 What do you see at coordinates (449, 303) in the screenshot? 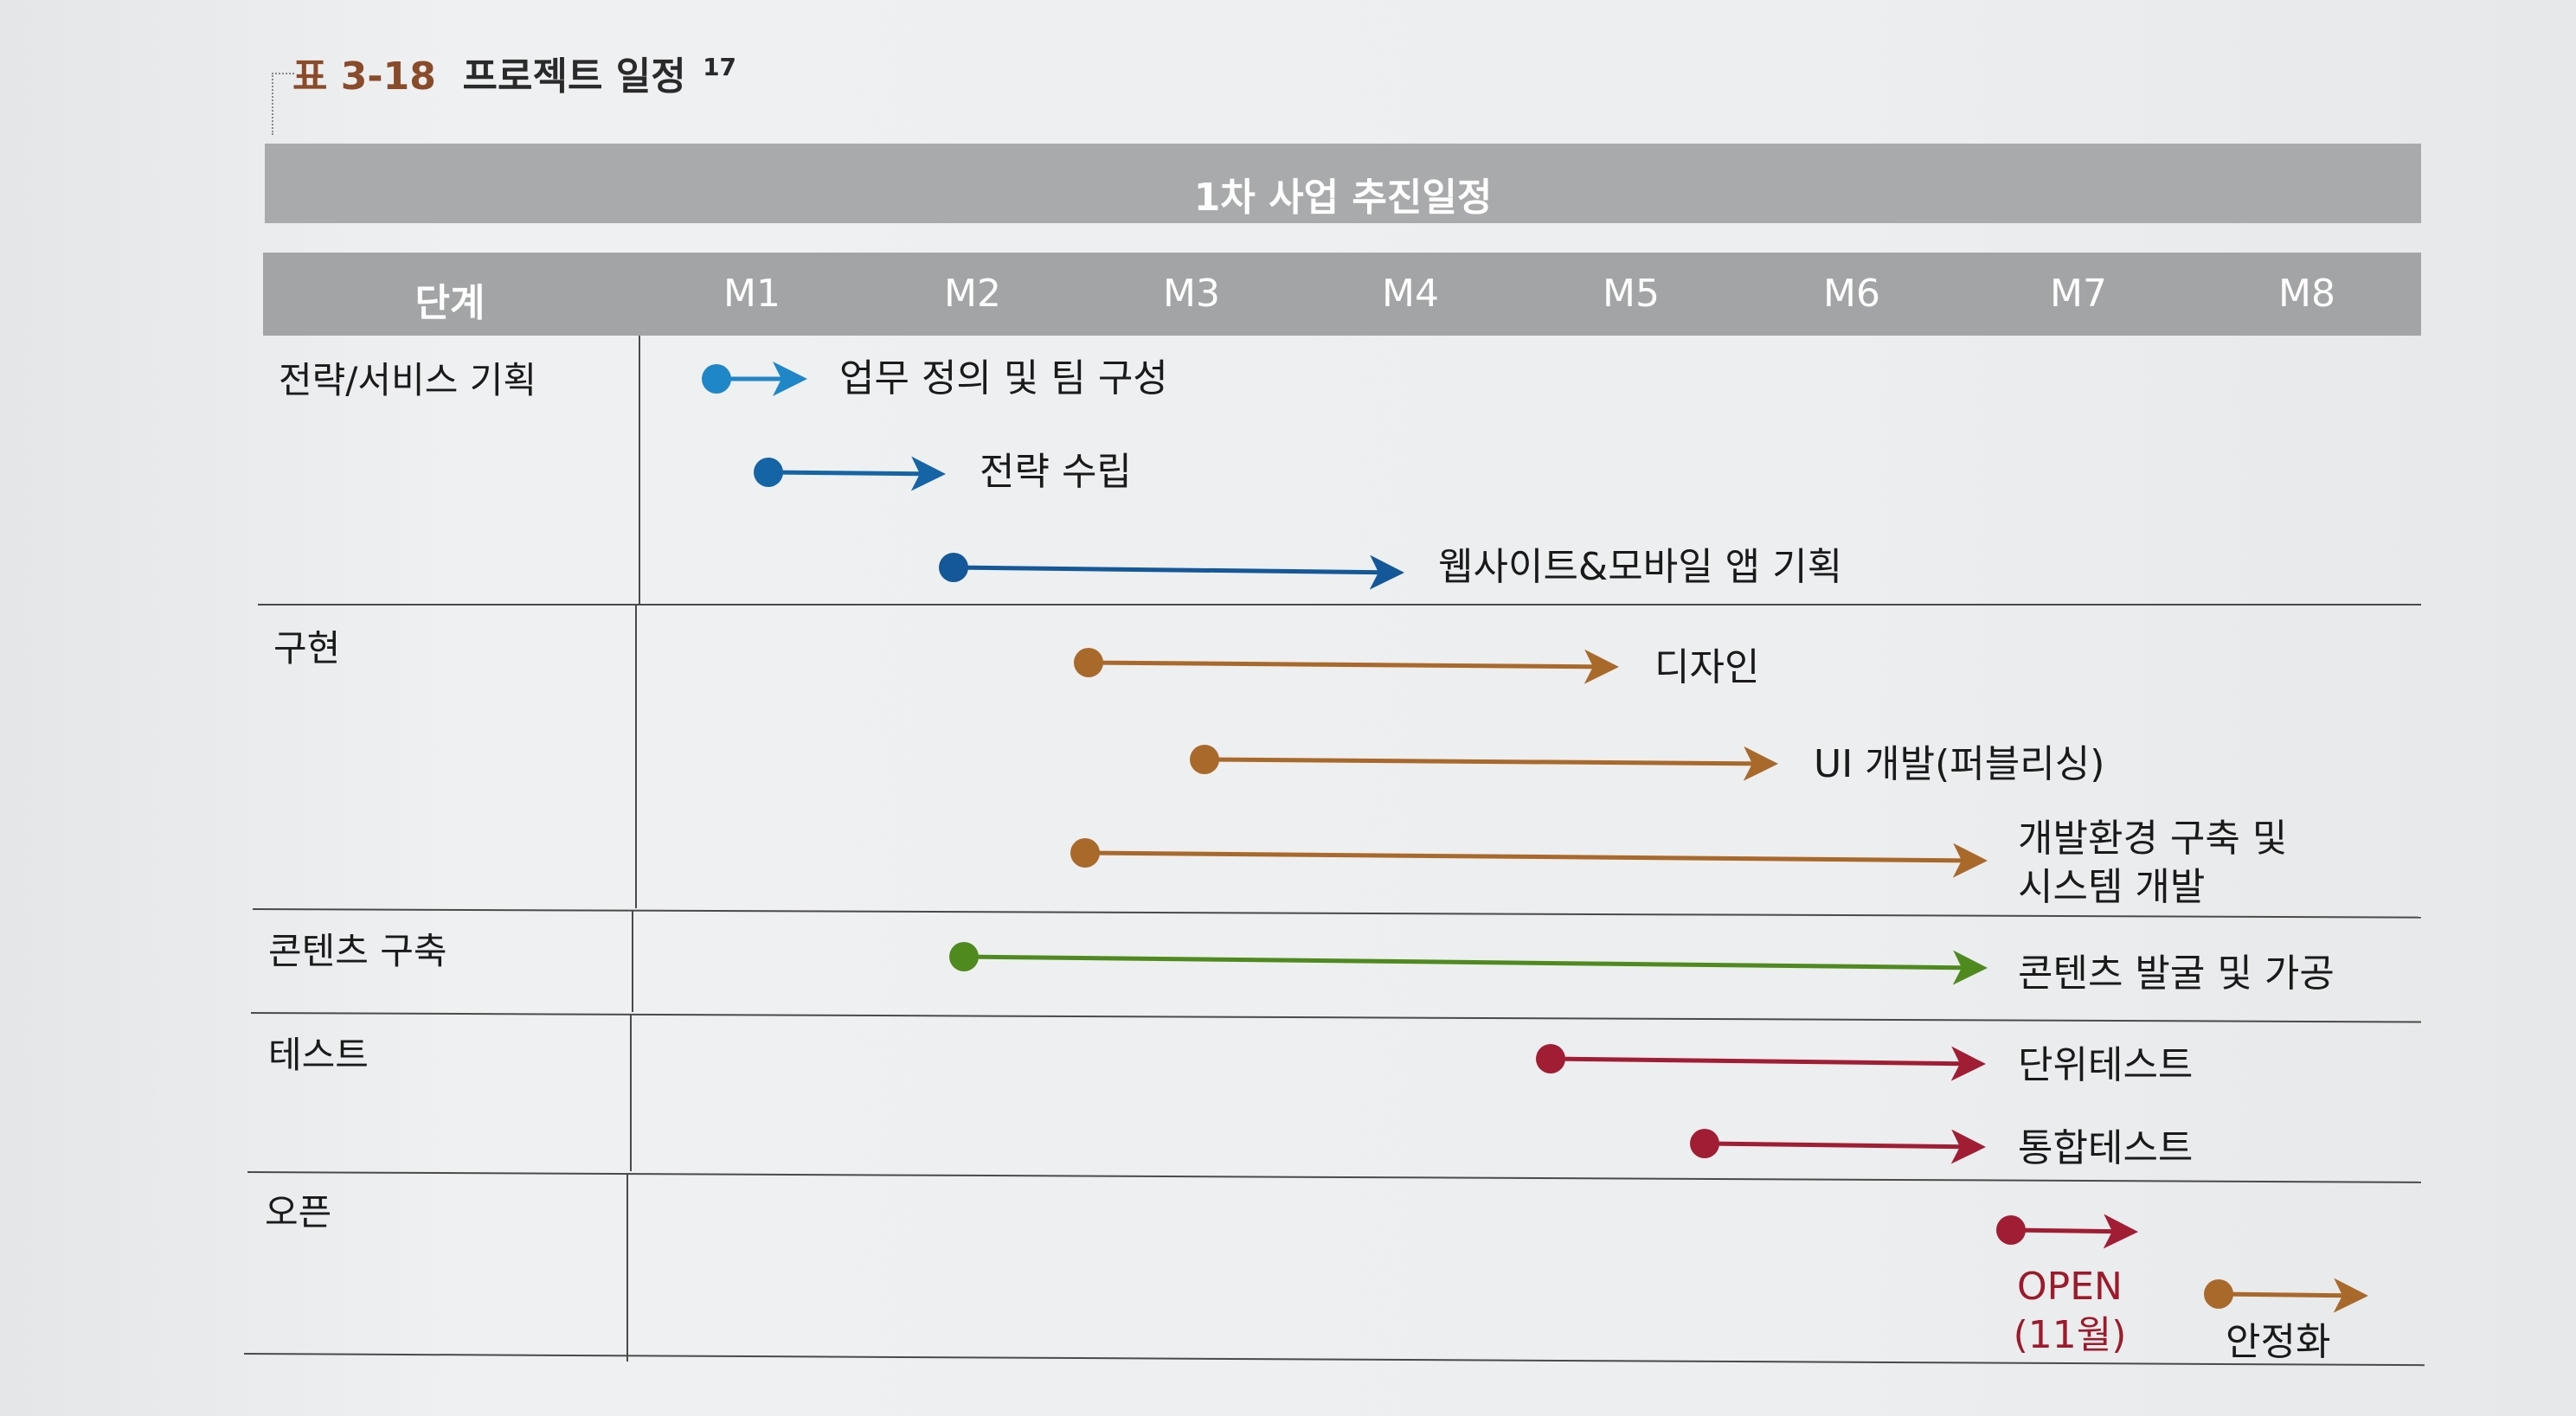
I see `stage-column-header: 단계` at bounding box center [449, 303].